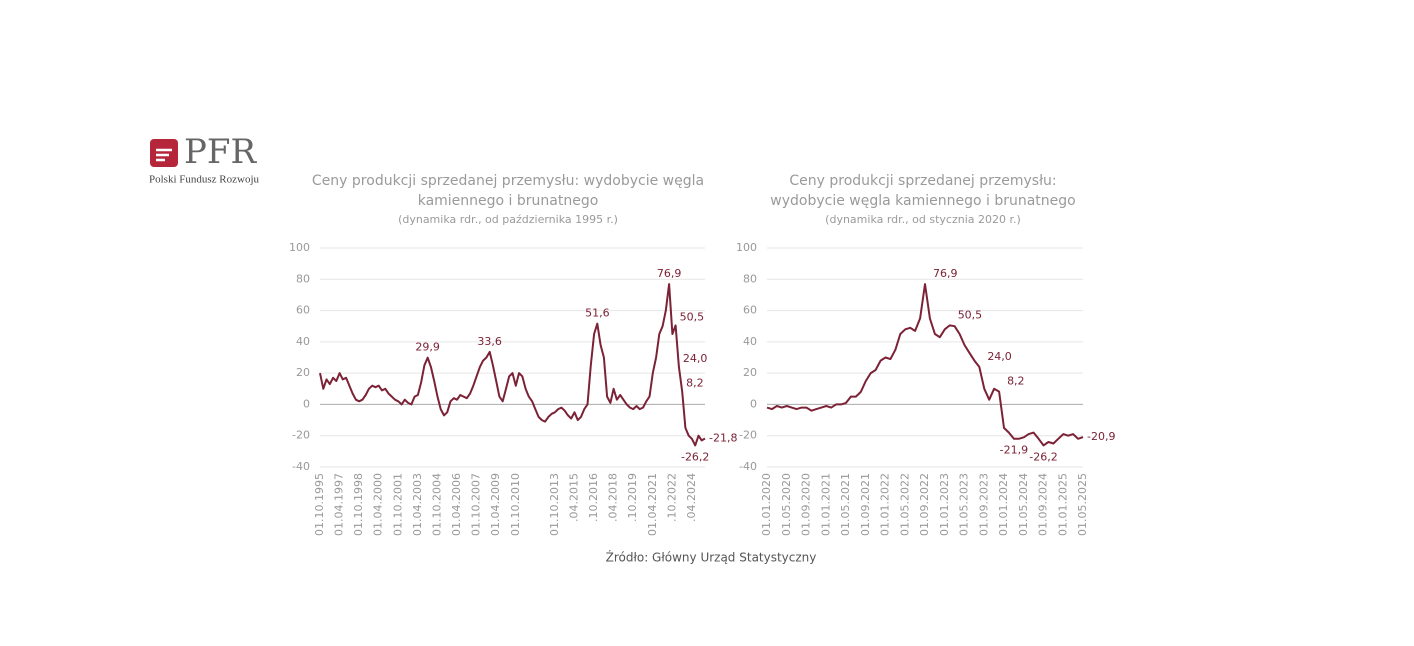 The height and width of the screenshot is (646, 1414). What do you see at coordinates (597, 313) in the screenshot?
I see `data-label: 51,6` at bounding box center [597, 313].